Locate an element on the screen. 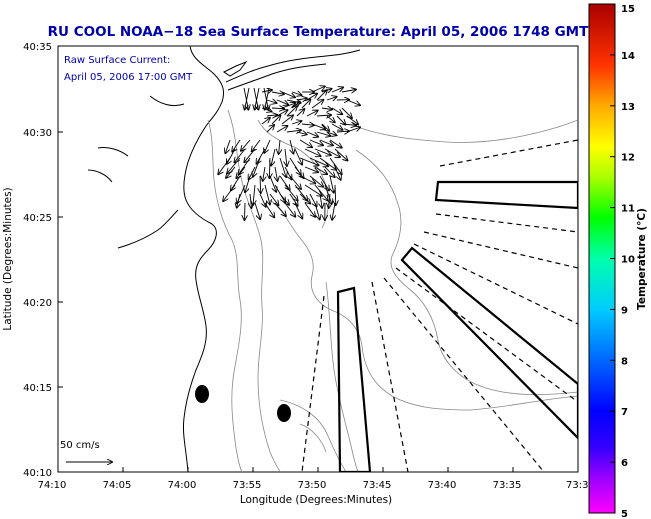 This screenshot has width=651, height=519. coastline is located at coordinates (204, 259).